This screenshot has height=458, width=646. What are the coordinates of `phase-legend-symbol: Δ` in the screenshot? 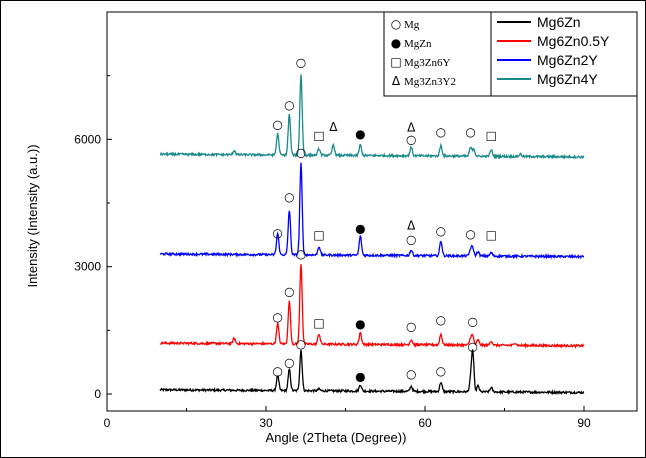 It's located at (396, 81).